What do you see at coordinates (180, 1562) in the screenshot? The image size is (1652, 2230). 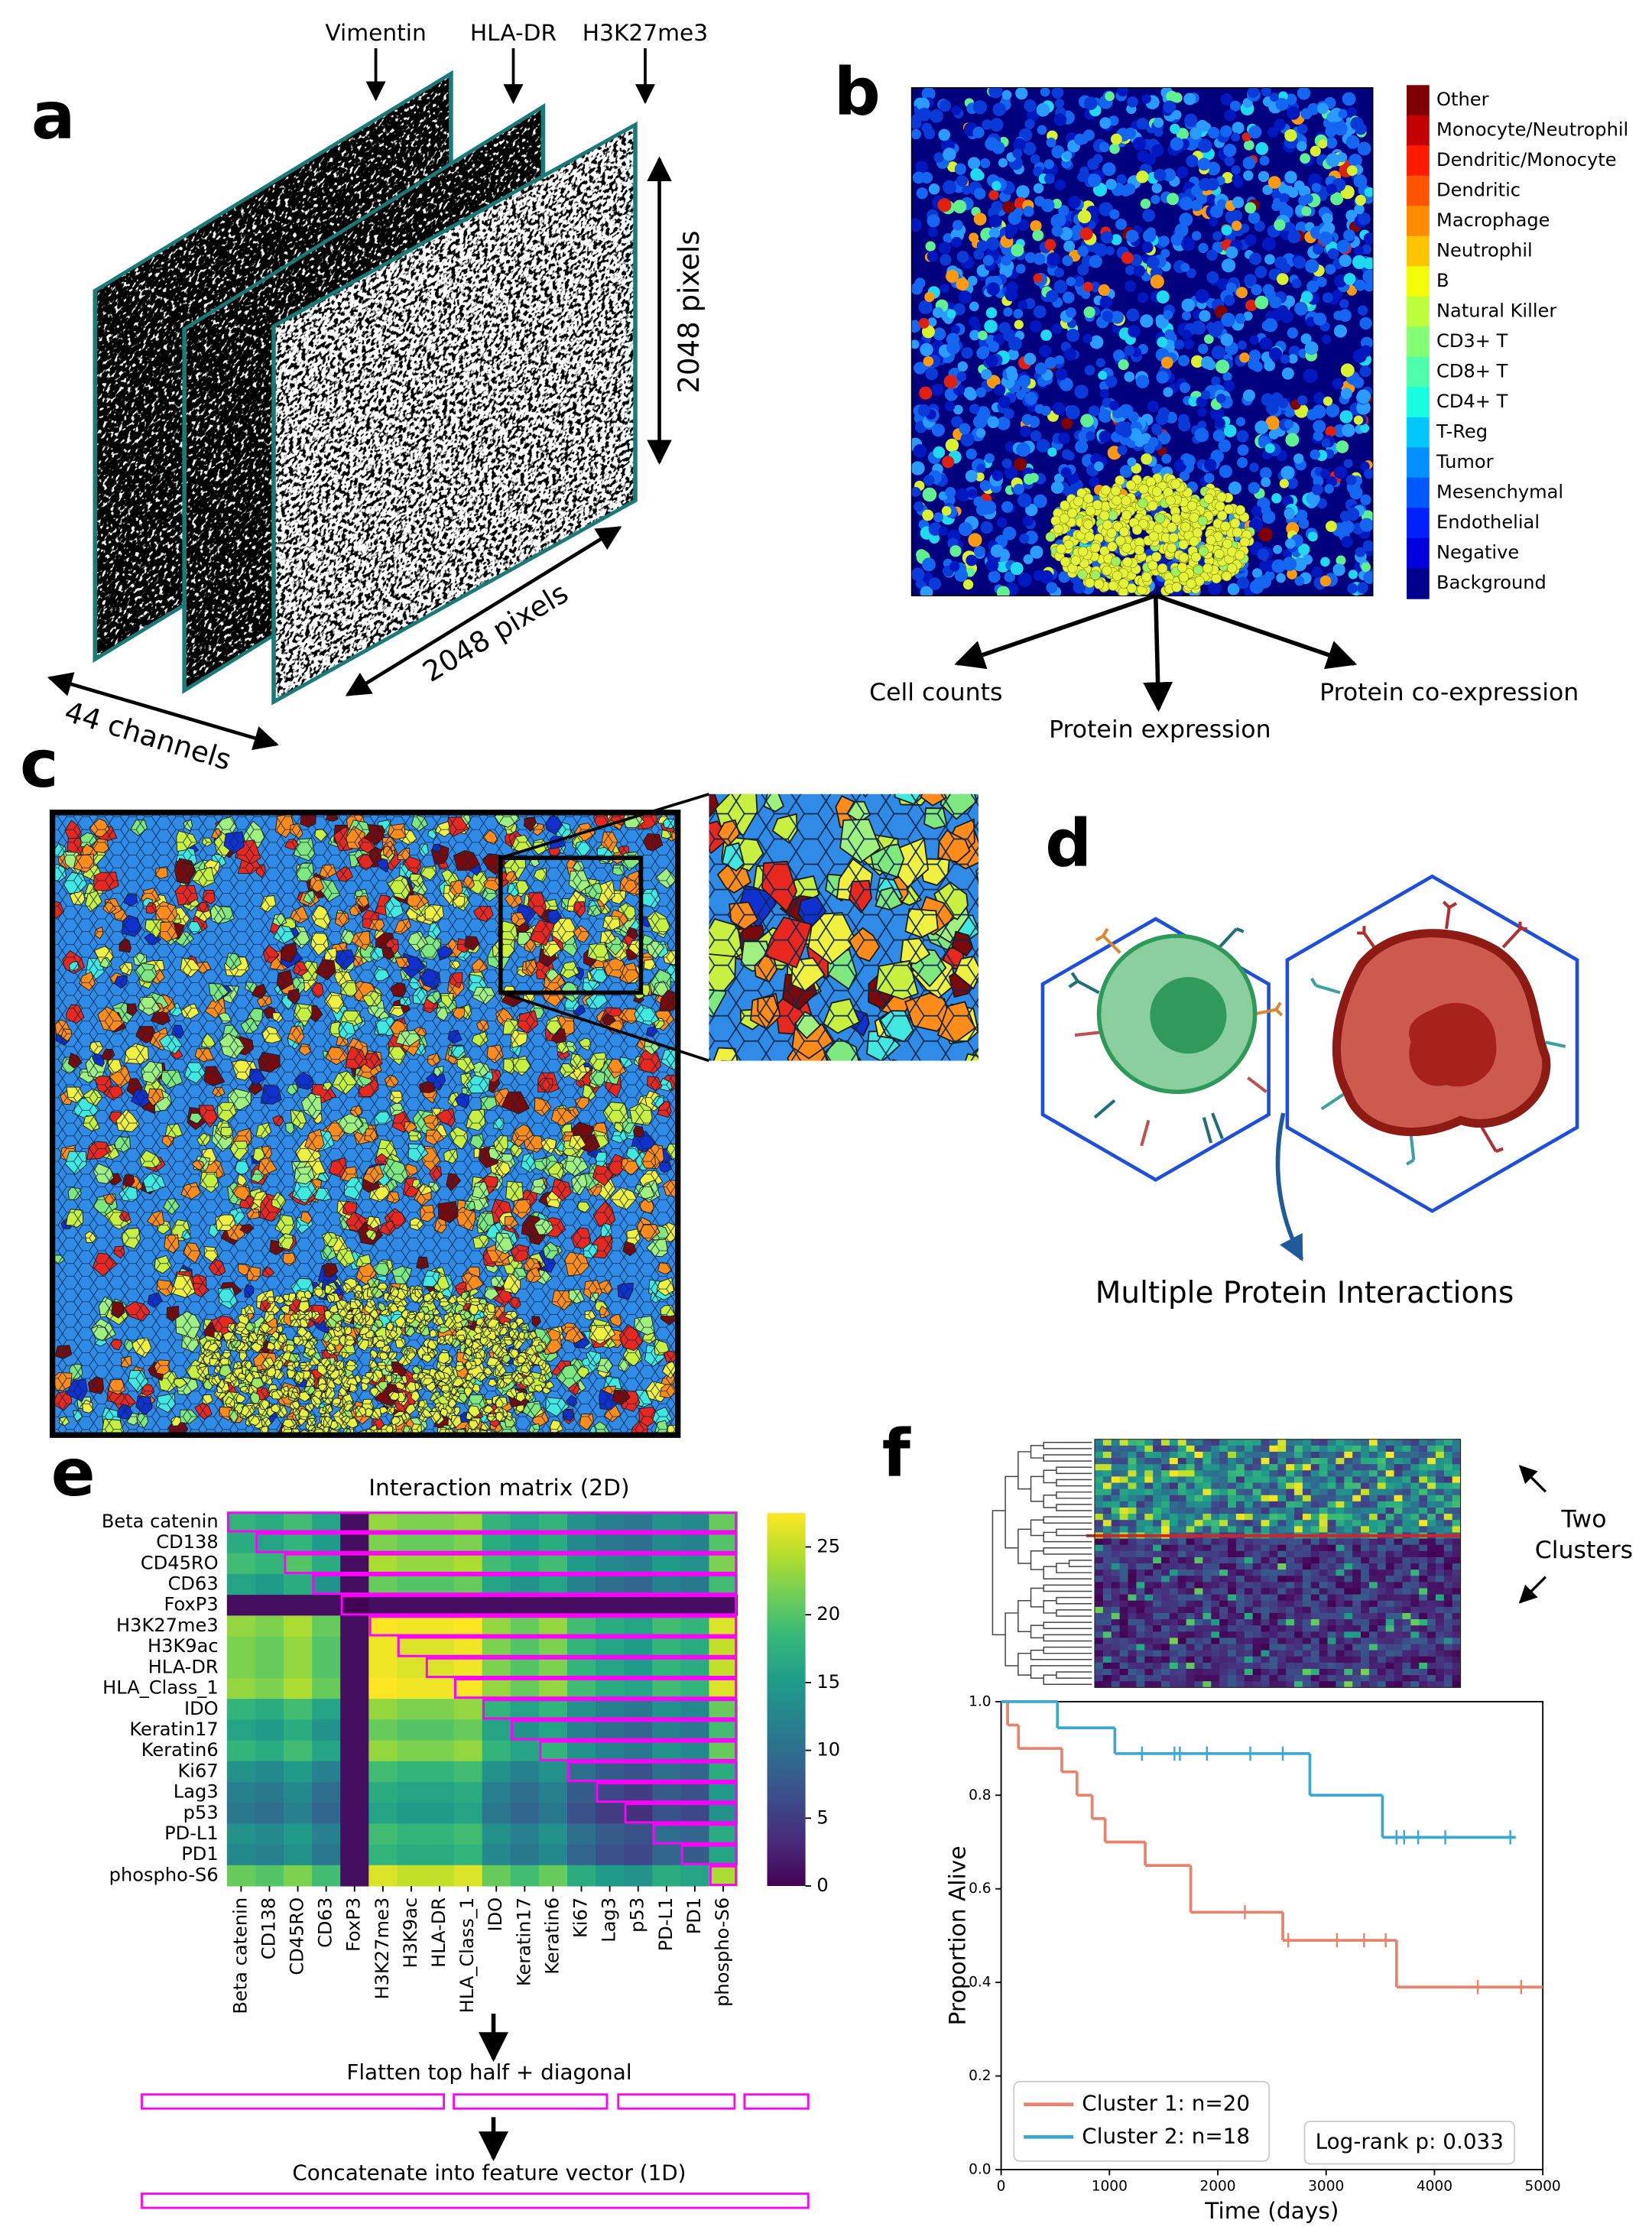 I see `row-label: CD45RO` at bounding box center [180, 1562].